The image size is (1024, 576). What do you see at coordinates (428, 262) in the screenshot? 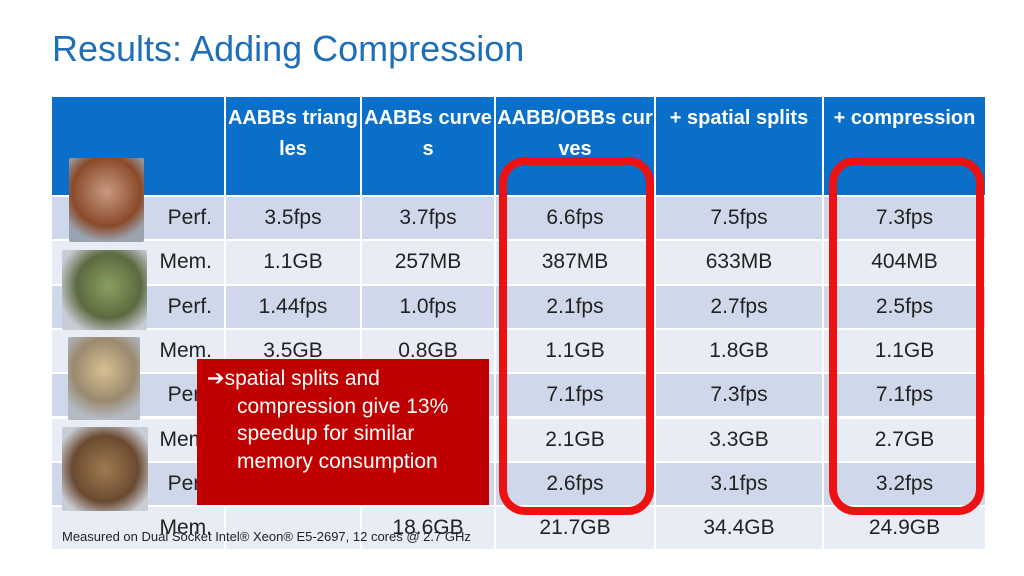
I see `table-cell: 257MB` at bounding box center [428, 262].